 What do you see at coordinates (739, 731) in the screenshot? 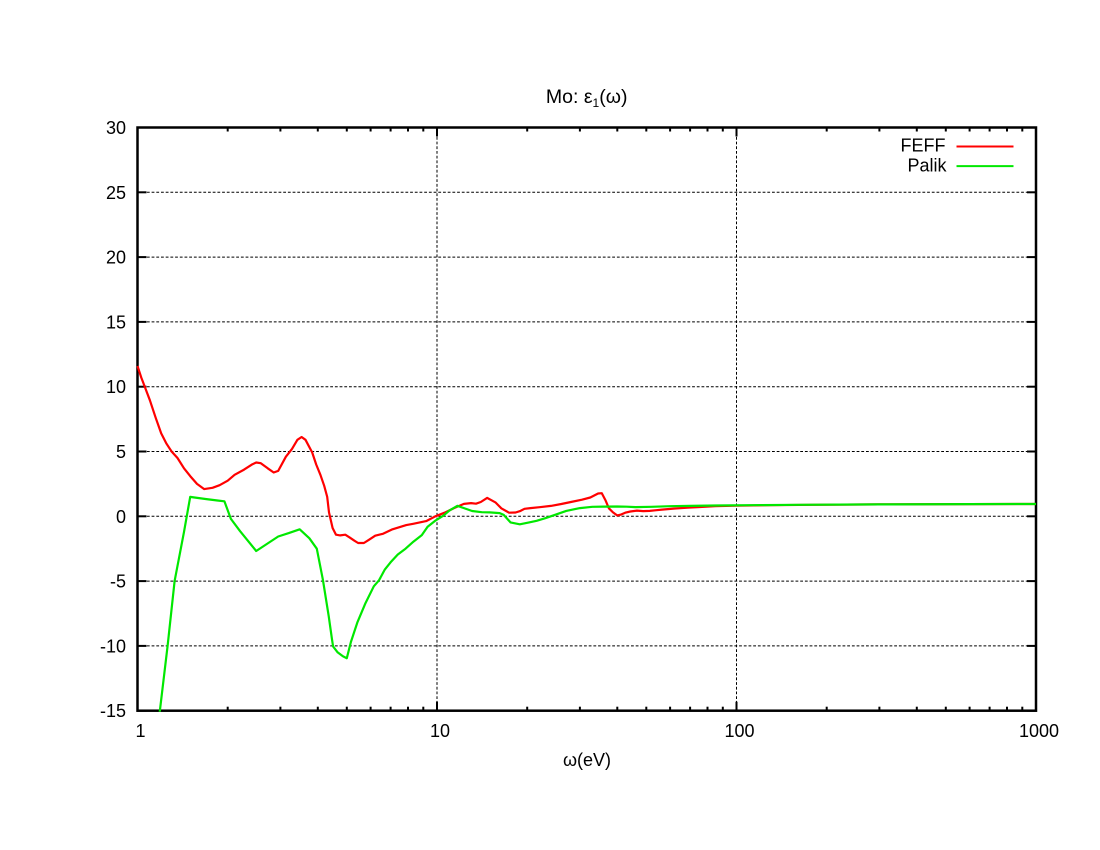
I see `svg-text: 100` at bounding box center [739, 731].